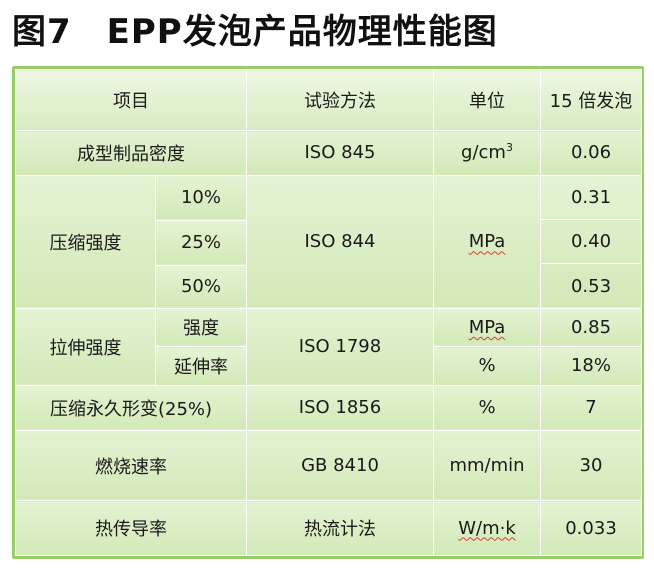  Describe the element at coordinates (131, 528) in the screenshot. I see `thermal-item: 热传导率` at that location.